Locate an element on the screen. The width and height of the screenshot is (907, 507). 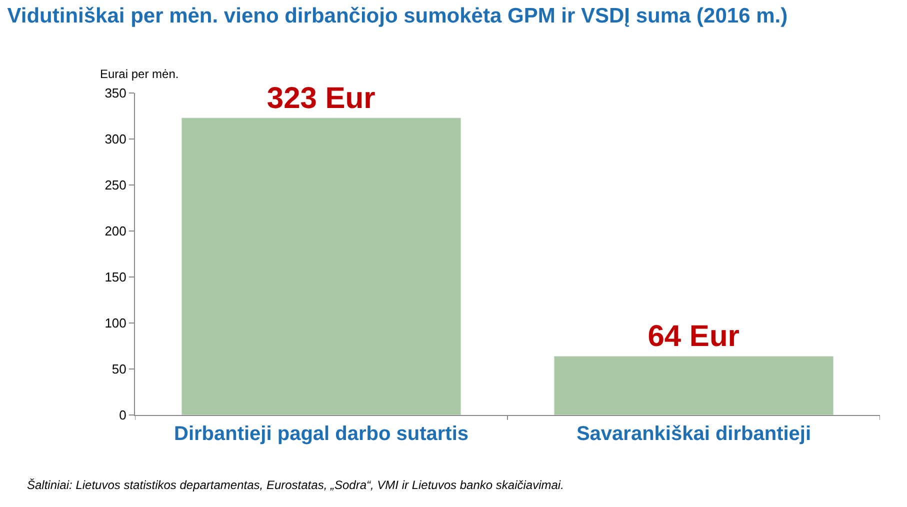
y-axis-title: Eurai per mėn. is located at coordinates (139, 74).